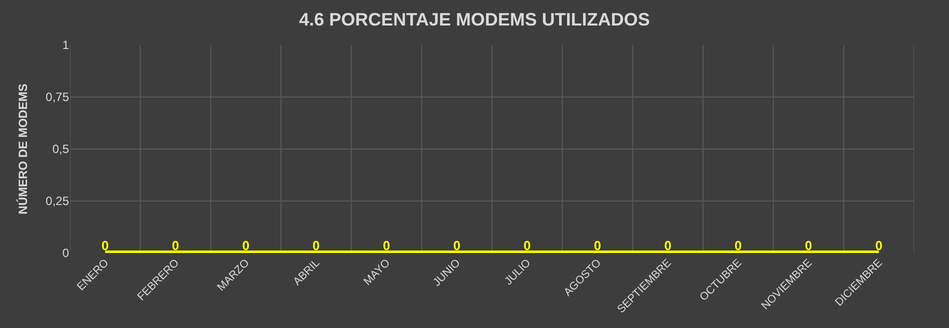  What do you see at coordinates (66, 253) in the screenshot?
I see `y-tick-label: 0` at bounding box center [66, 253].